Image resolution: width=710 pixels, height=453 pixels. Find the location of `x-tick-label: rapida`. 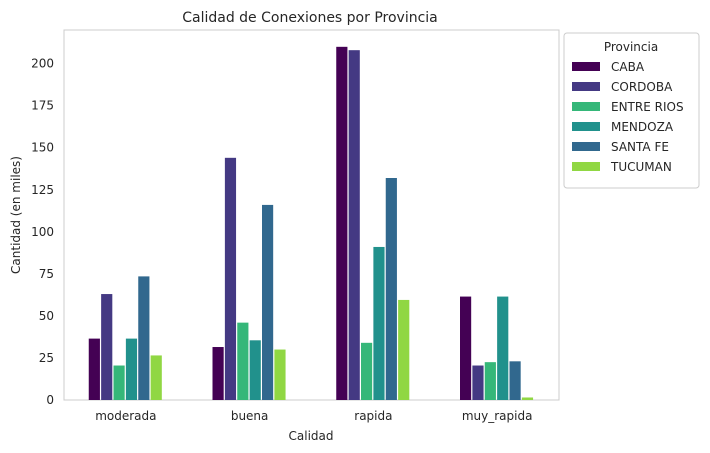

x-tick-label: rapida is located at coordinates (373, 416).